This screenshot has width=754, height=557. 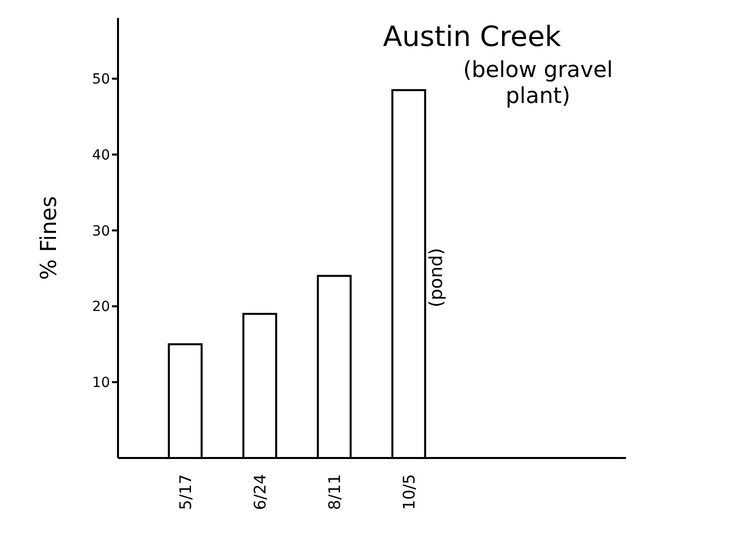 I want to click on text: (below gravel plant), so click(x=538, y=84).